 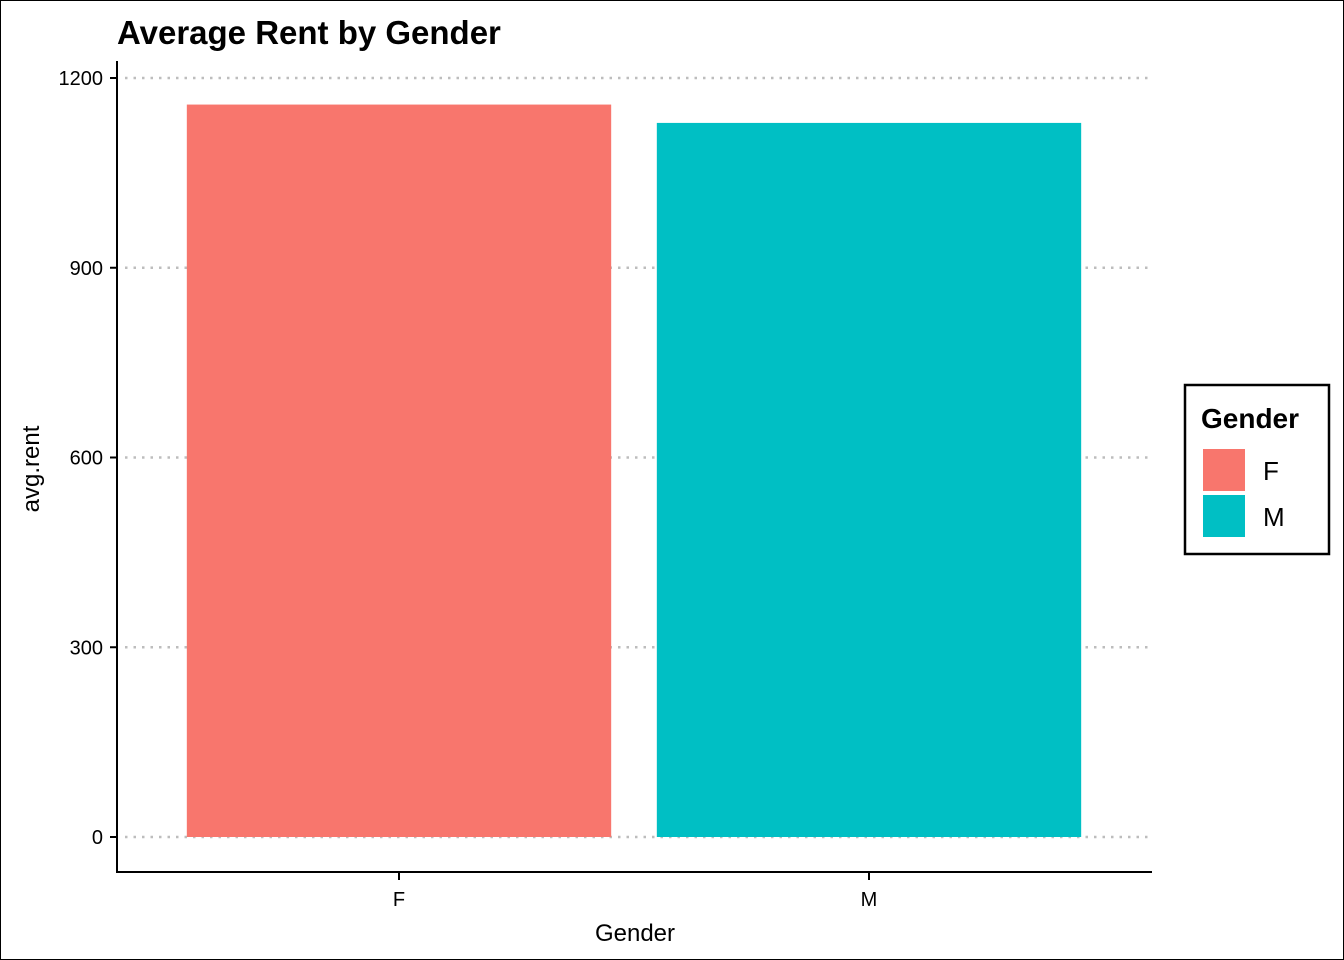 What do you see at coordinates (309, 32) in the screenshot?
I see `chart-title: Average Rent by Gender` at bounding box center [309, 32].